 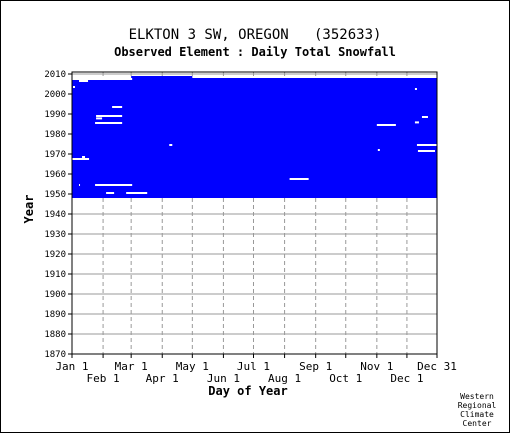 What do you see at coordinates (162, 378) in the screenshot?
I see `x-tick-label: Apr 1` at bounding box center [162, 378].